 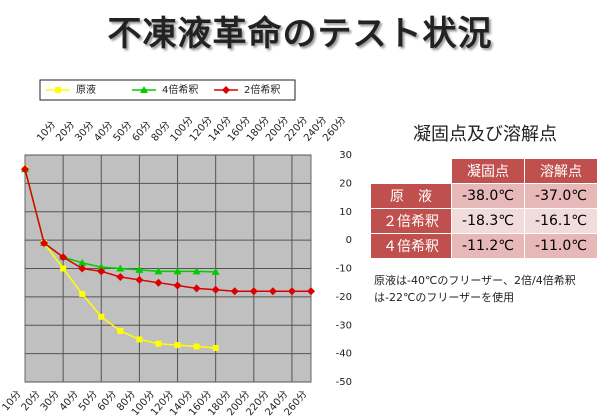 What do you see at coordinates (86, 89) in the screenshot?
I see `legend-label: 原液` at bounding box center [86, 89].